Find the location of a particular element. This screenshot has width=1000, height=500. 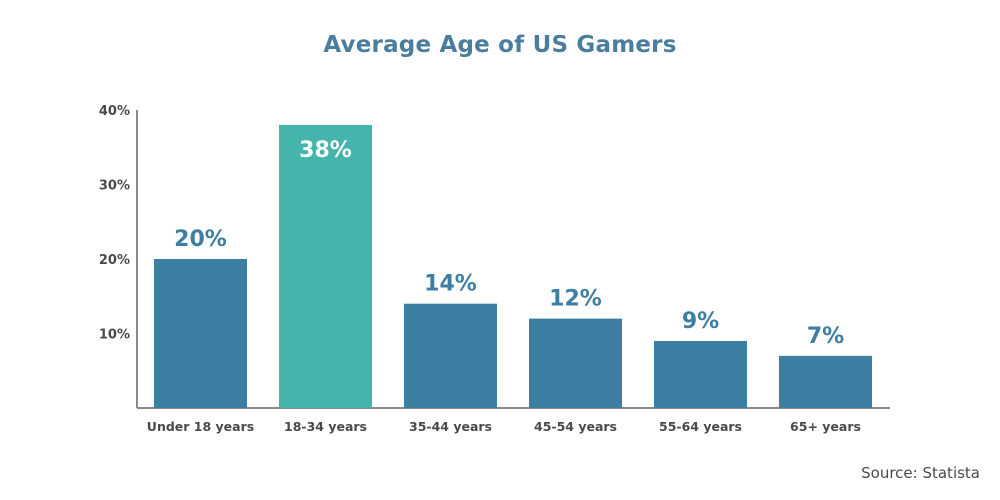

data-label: 14% is located at coordinates (450, 284).